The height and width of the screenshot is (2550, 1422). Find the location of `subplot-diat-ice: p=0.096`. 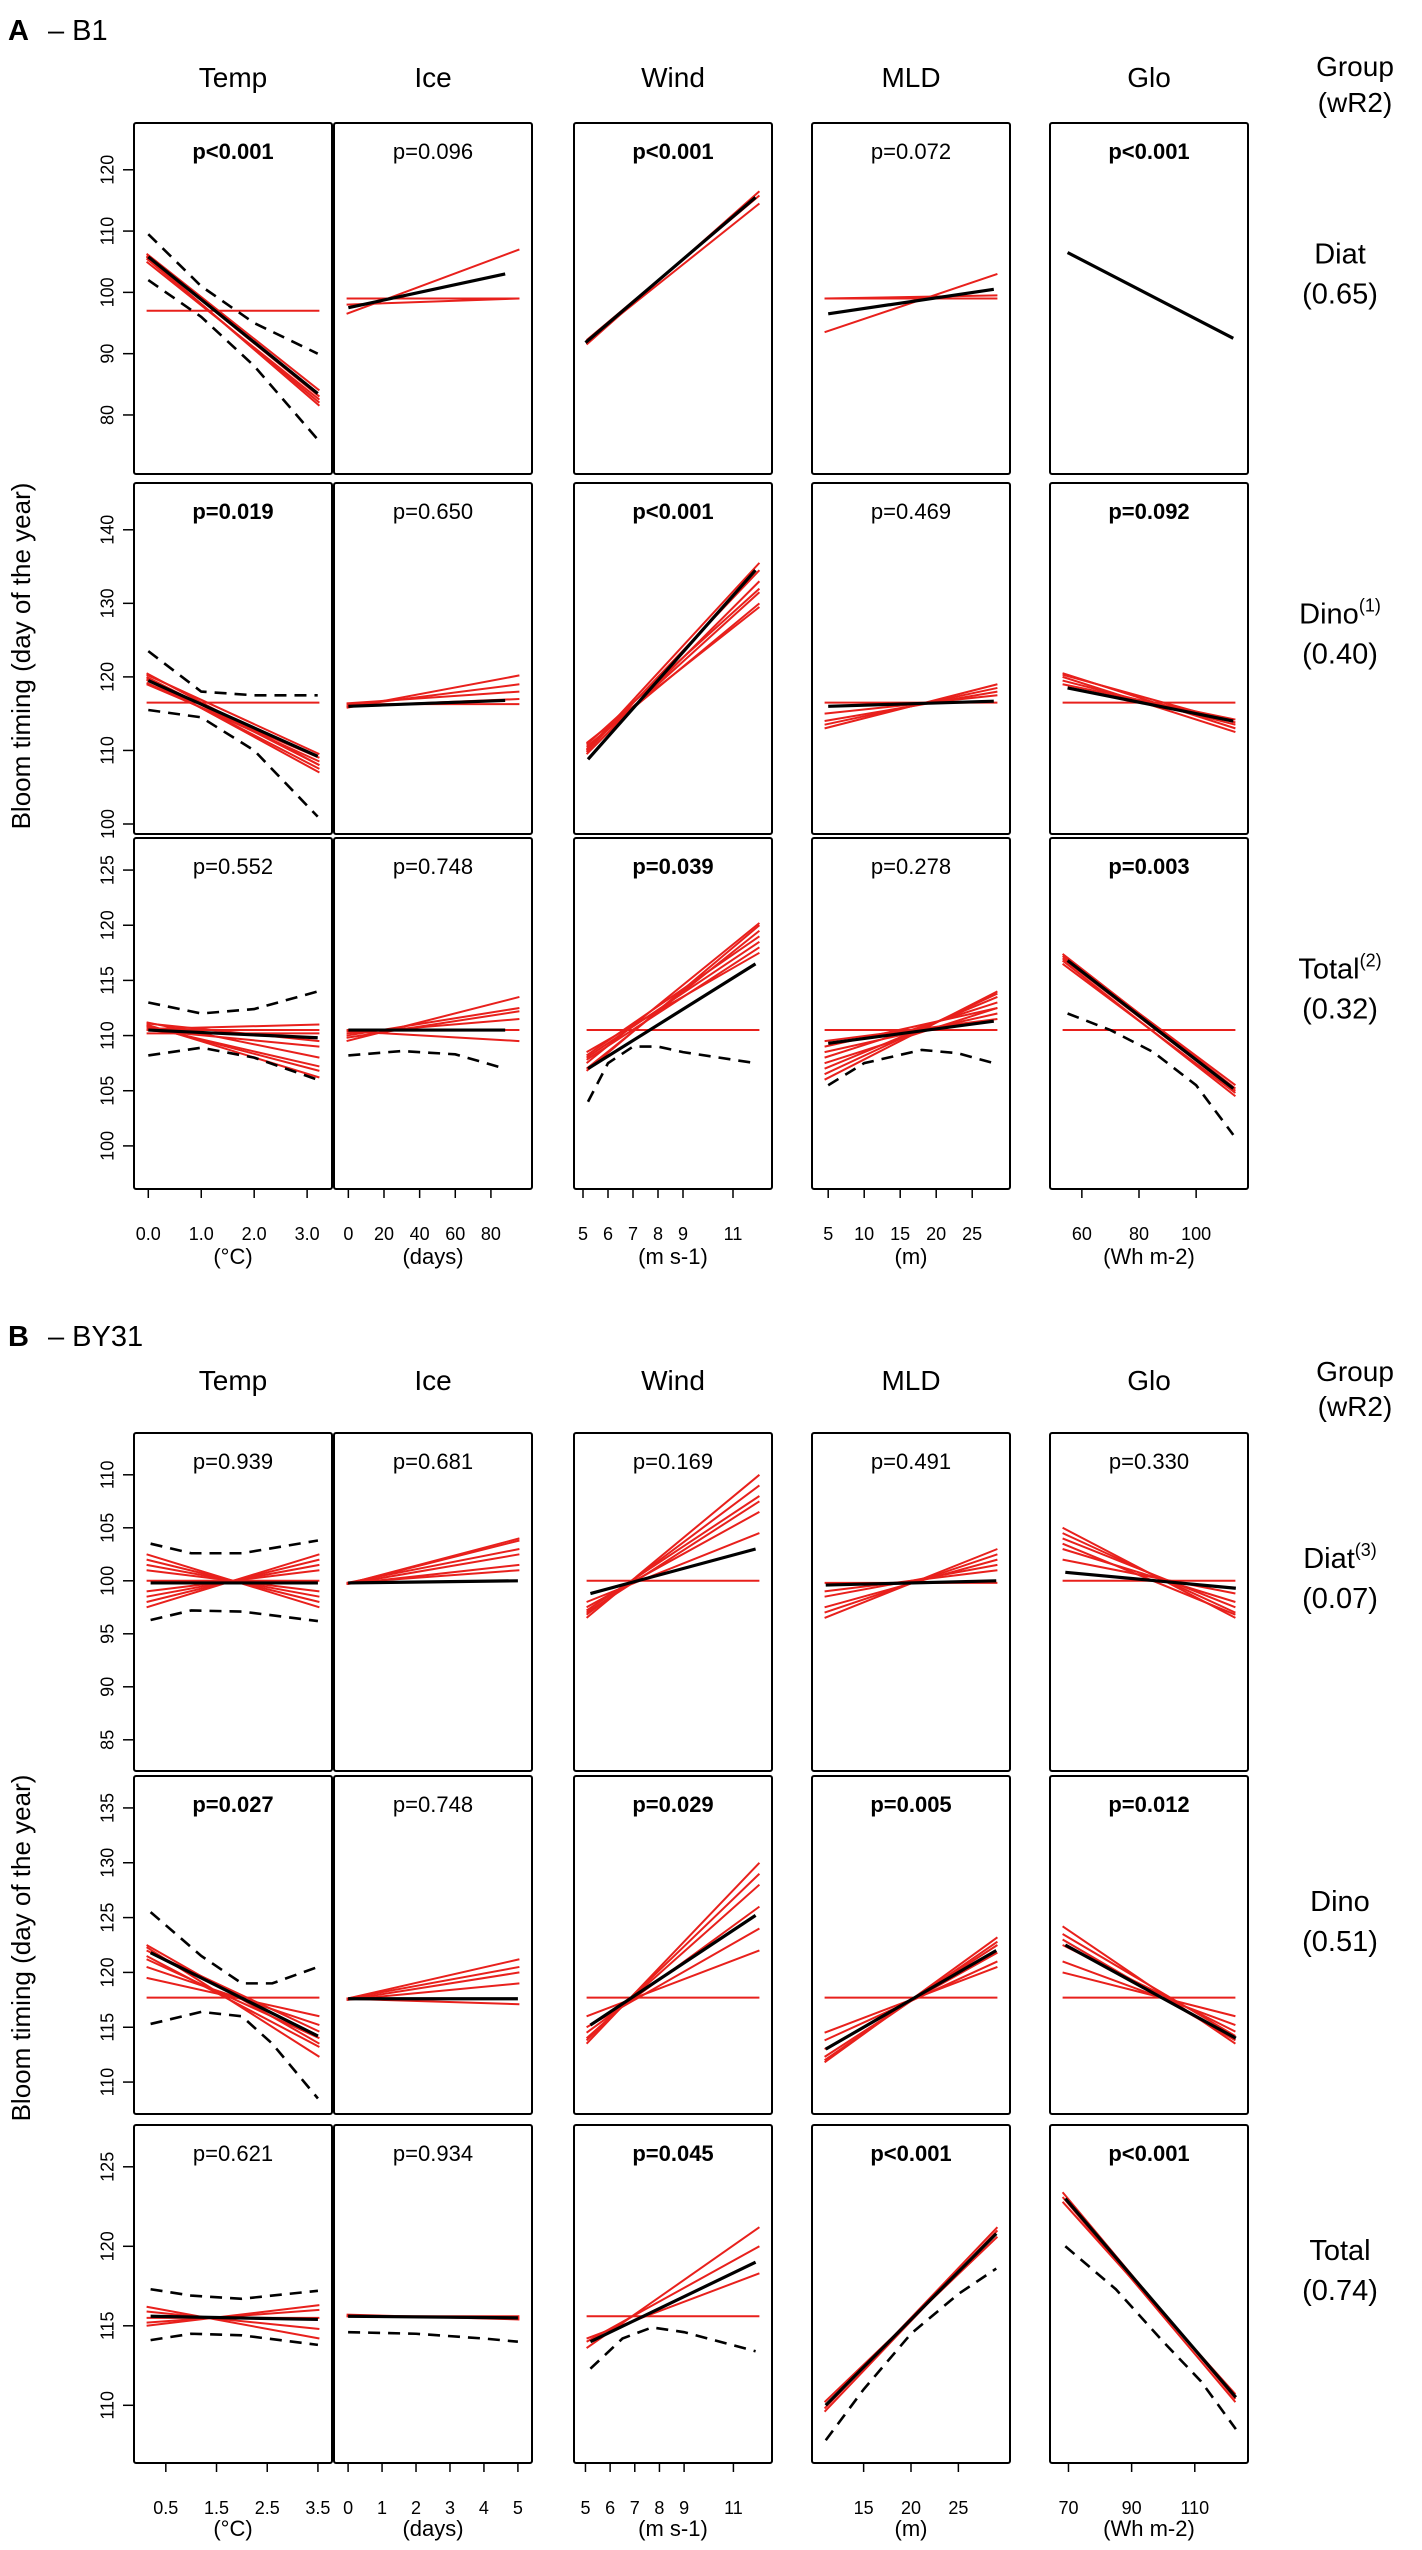

subplot-diat-ice: p=0.096 is located at coordinates (433, 298).